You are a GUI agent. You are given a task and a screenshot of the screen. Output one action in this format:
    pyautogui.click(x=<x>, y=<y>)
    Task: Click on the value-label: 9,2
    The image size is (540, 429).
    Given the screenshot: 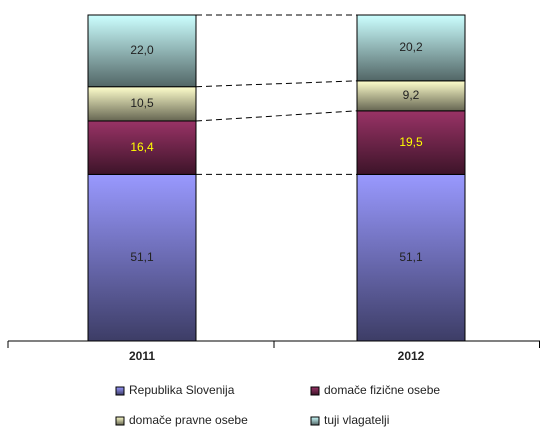 What is the action you would take?
    pyautogui.click(x=411, y=95)
    